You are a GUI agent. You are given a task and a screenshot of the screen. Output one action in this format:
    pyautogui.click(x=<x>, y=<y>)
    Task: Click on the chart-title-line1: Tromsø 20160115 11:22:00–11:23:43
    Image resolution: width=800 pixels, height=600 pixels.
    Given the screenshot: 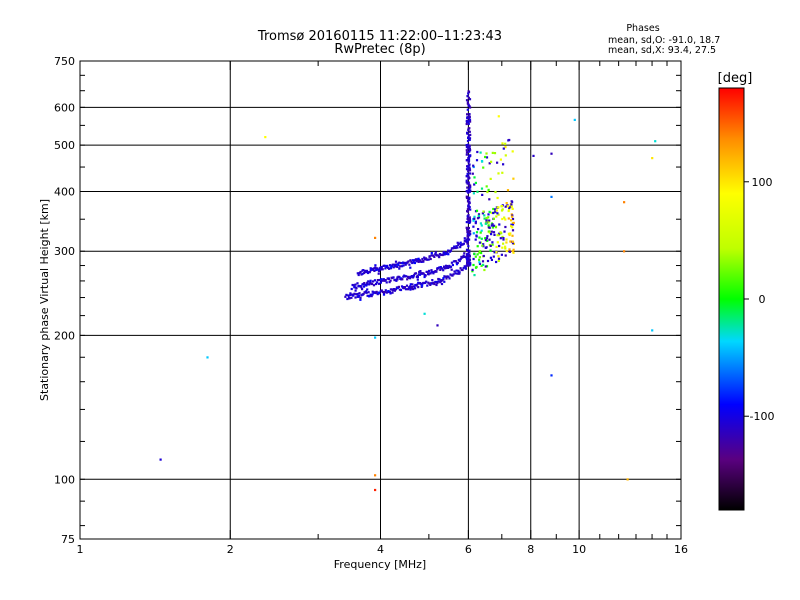 What is the action you would take?
    pyautogui.click(x=379, y=36)
    